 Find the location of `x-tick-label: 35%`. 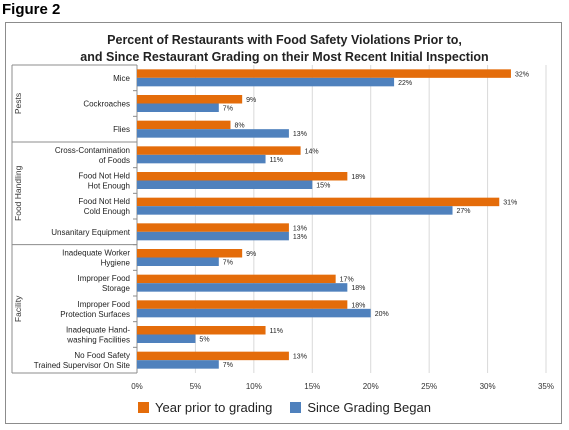

x-tick-label: 35% is located at coordinates (546, 386).